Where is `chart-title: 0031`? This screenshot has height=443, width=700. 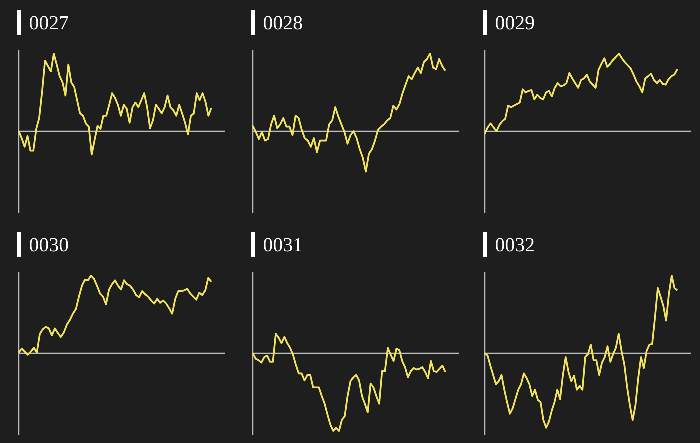
chart-title: 0031 is located at coordinates (283, 245).